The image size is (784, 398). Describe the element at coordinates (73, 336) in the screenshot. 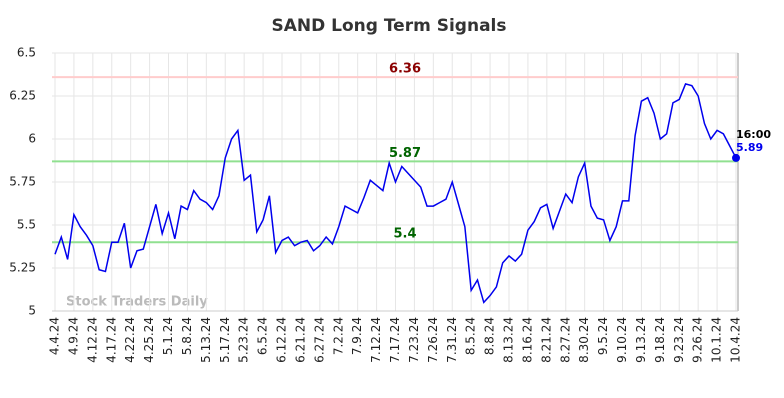

I see `x-tick-label: 4.9.24` at that location.